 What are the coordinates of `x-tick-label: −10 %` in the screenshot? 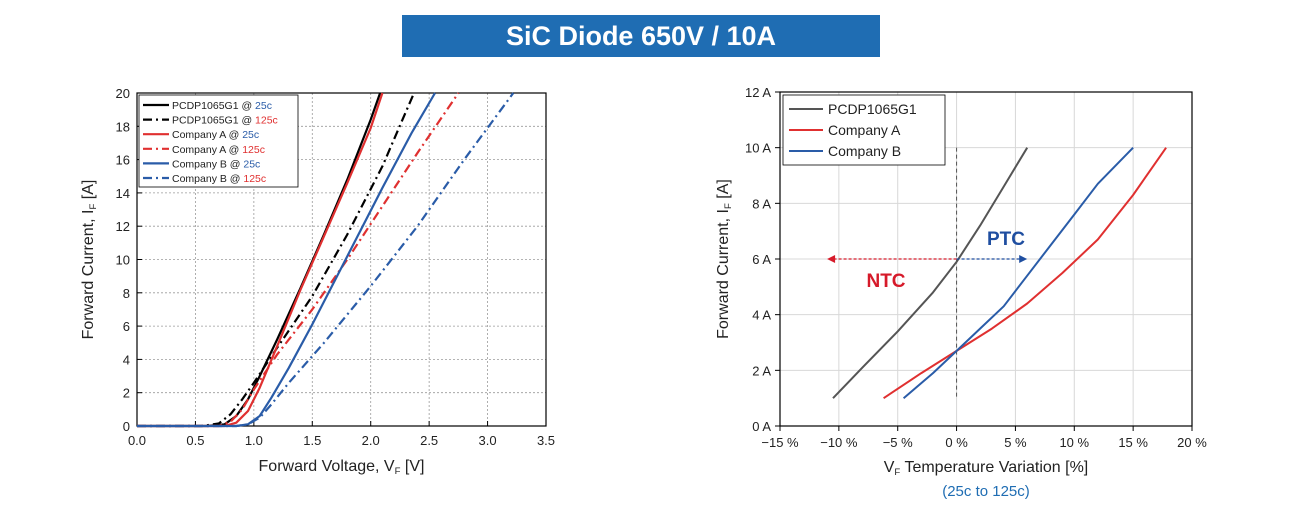 It's located at (839, 442).